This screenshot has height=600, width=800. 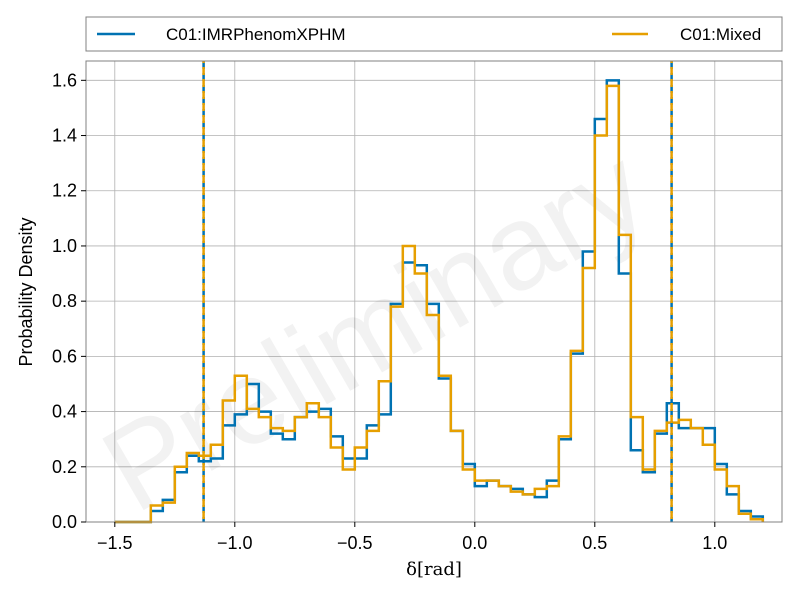 I want to click on y-tick-label: 1.2, so click(x=64, y=191).